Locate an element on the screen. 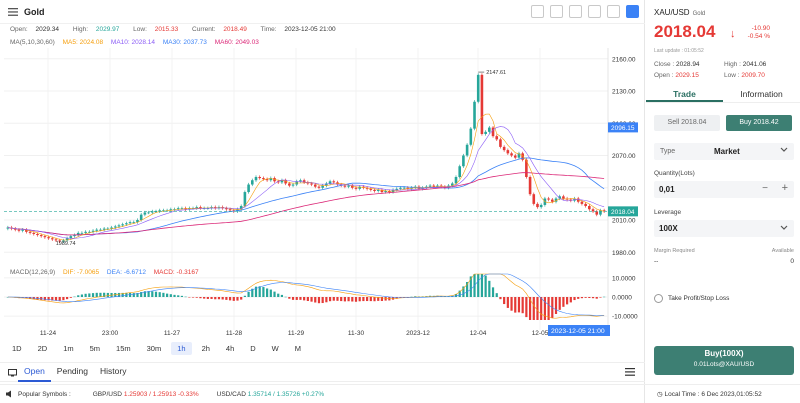 Image resolution: width=800 pixels, height=403 pixels. tab-pending: Pending is located at coordinates (72, 371).